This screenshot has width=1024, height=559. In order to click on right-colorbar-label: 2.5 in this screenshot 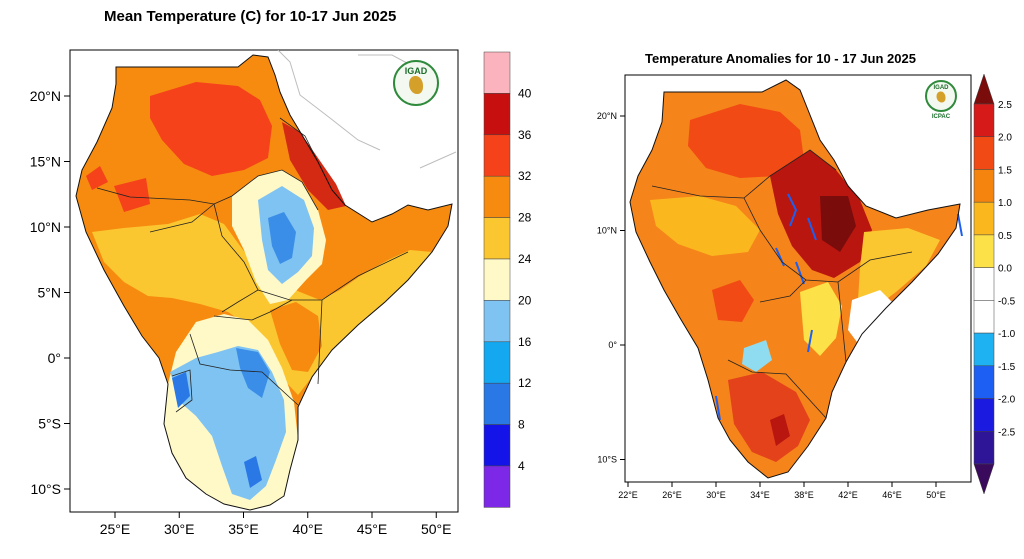, I will do `click(1005, 105)`.